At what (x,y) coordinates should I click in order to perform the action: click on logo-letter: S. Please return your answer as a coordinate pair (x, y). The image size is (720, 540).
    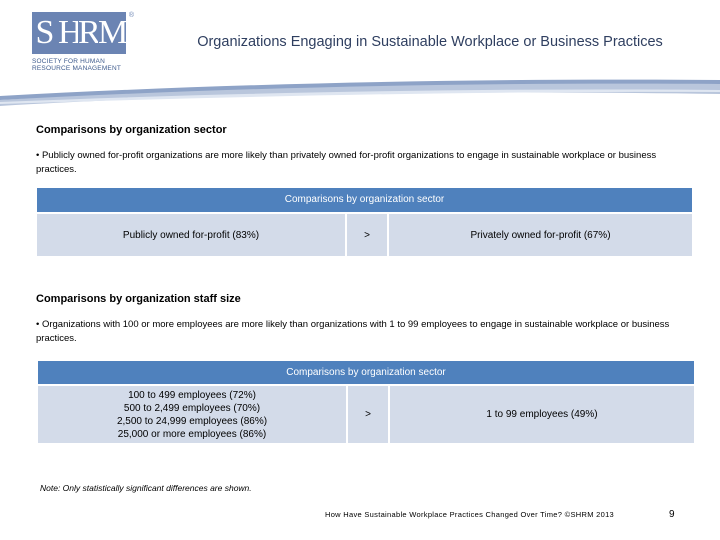
    Looking at the image, I should click on (45, 33).